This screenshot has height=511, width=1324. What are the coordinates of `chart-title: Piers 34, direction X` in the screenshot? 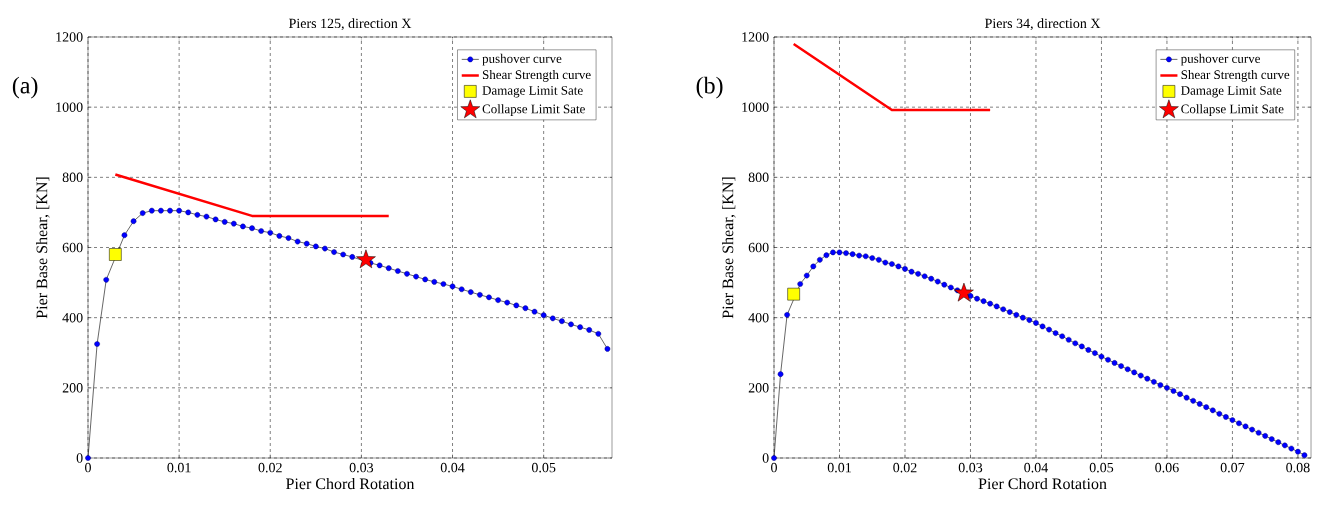 It's located at (1042, 24).